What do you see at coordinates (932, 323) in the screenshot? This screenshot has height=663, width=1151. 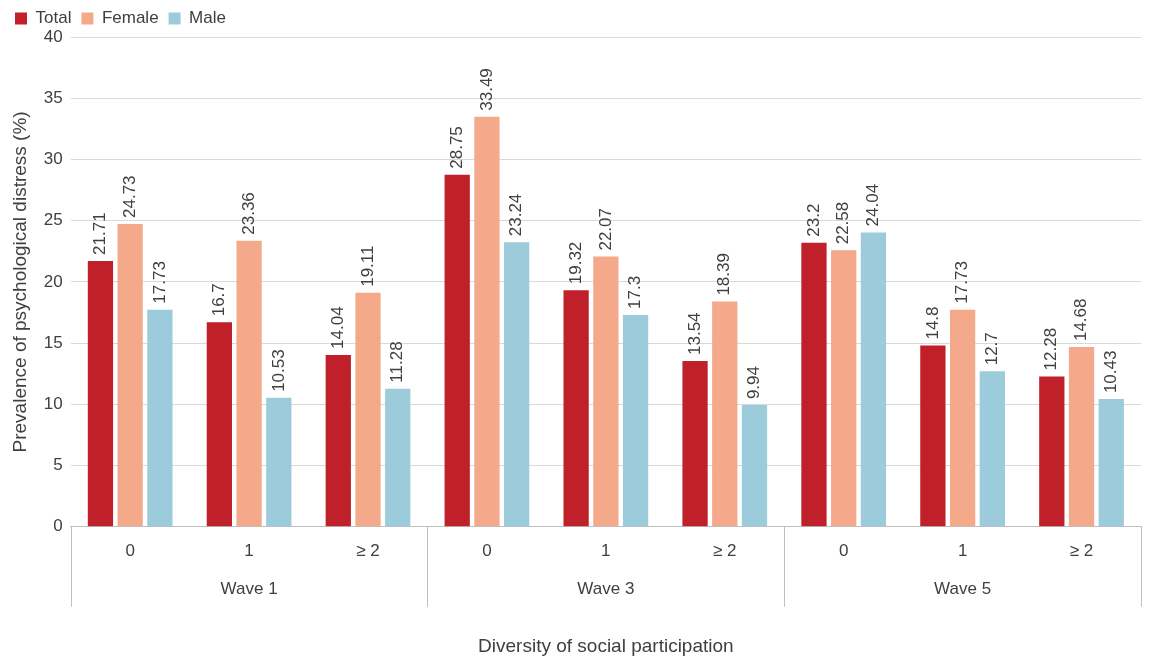 I see `data-label: 14.8` at bounding box center [932, 323].